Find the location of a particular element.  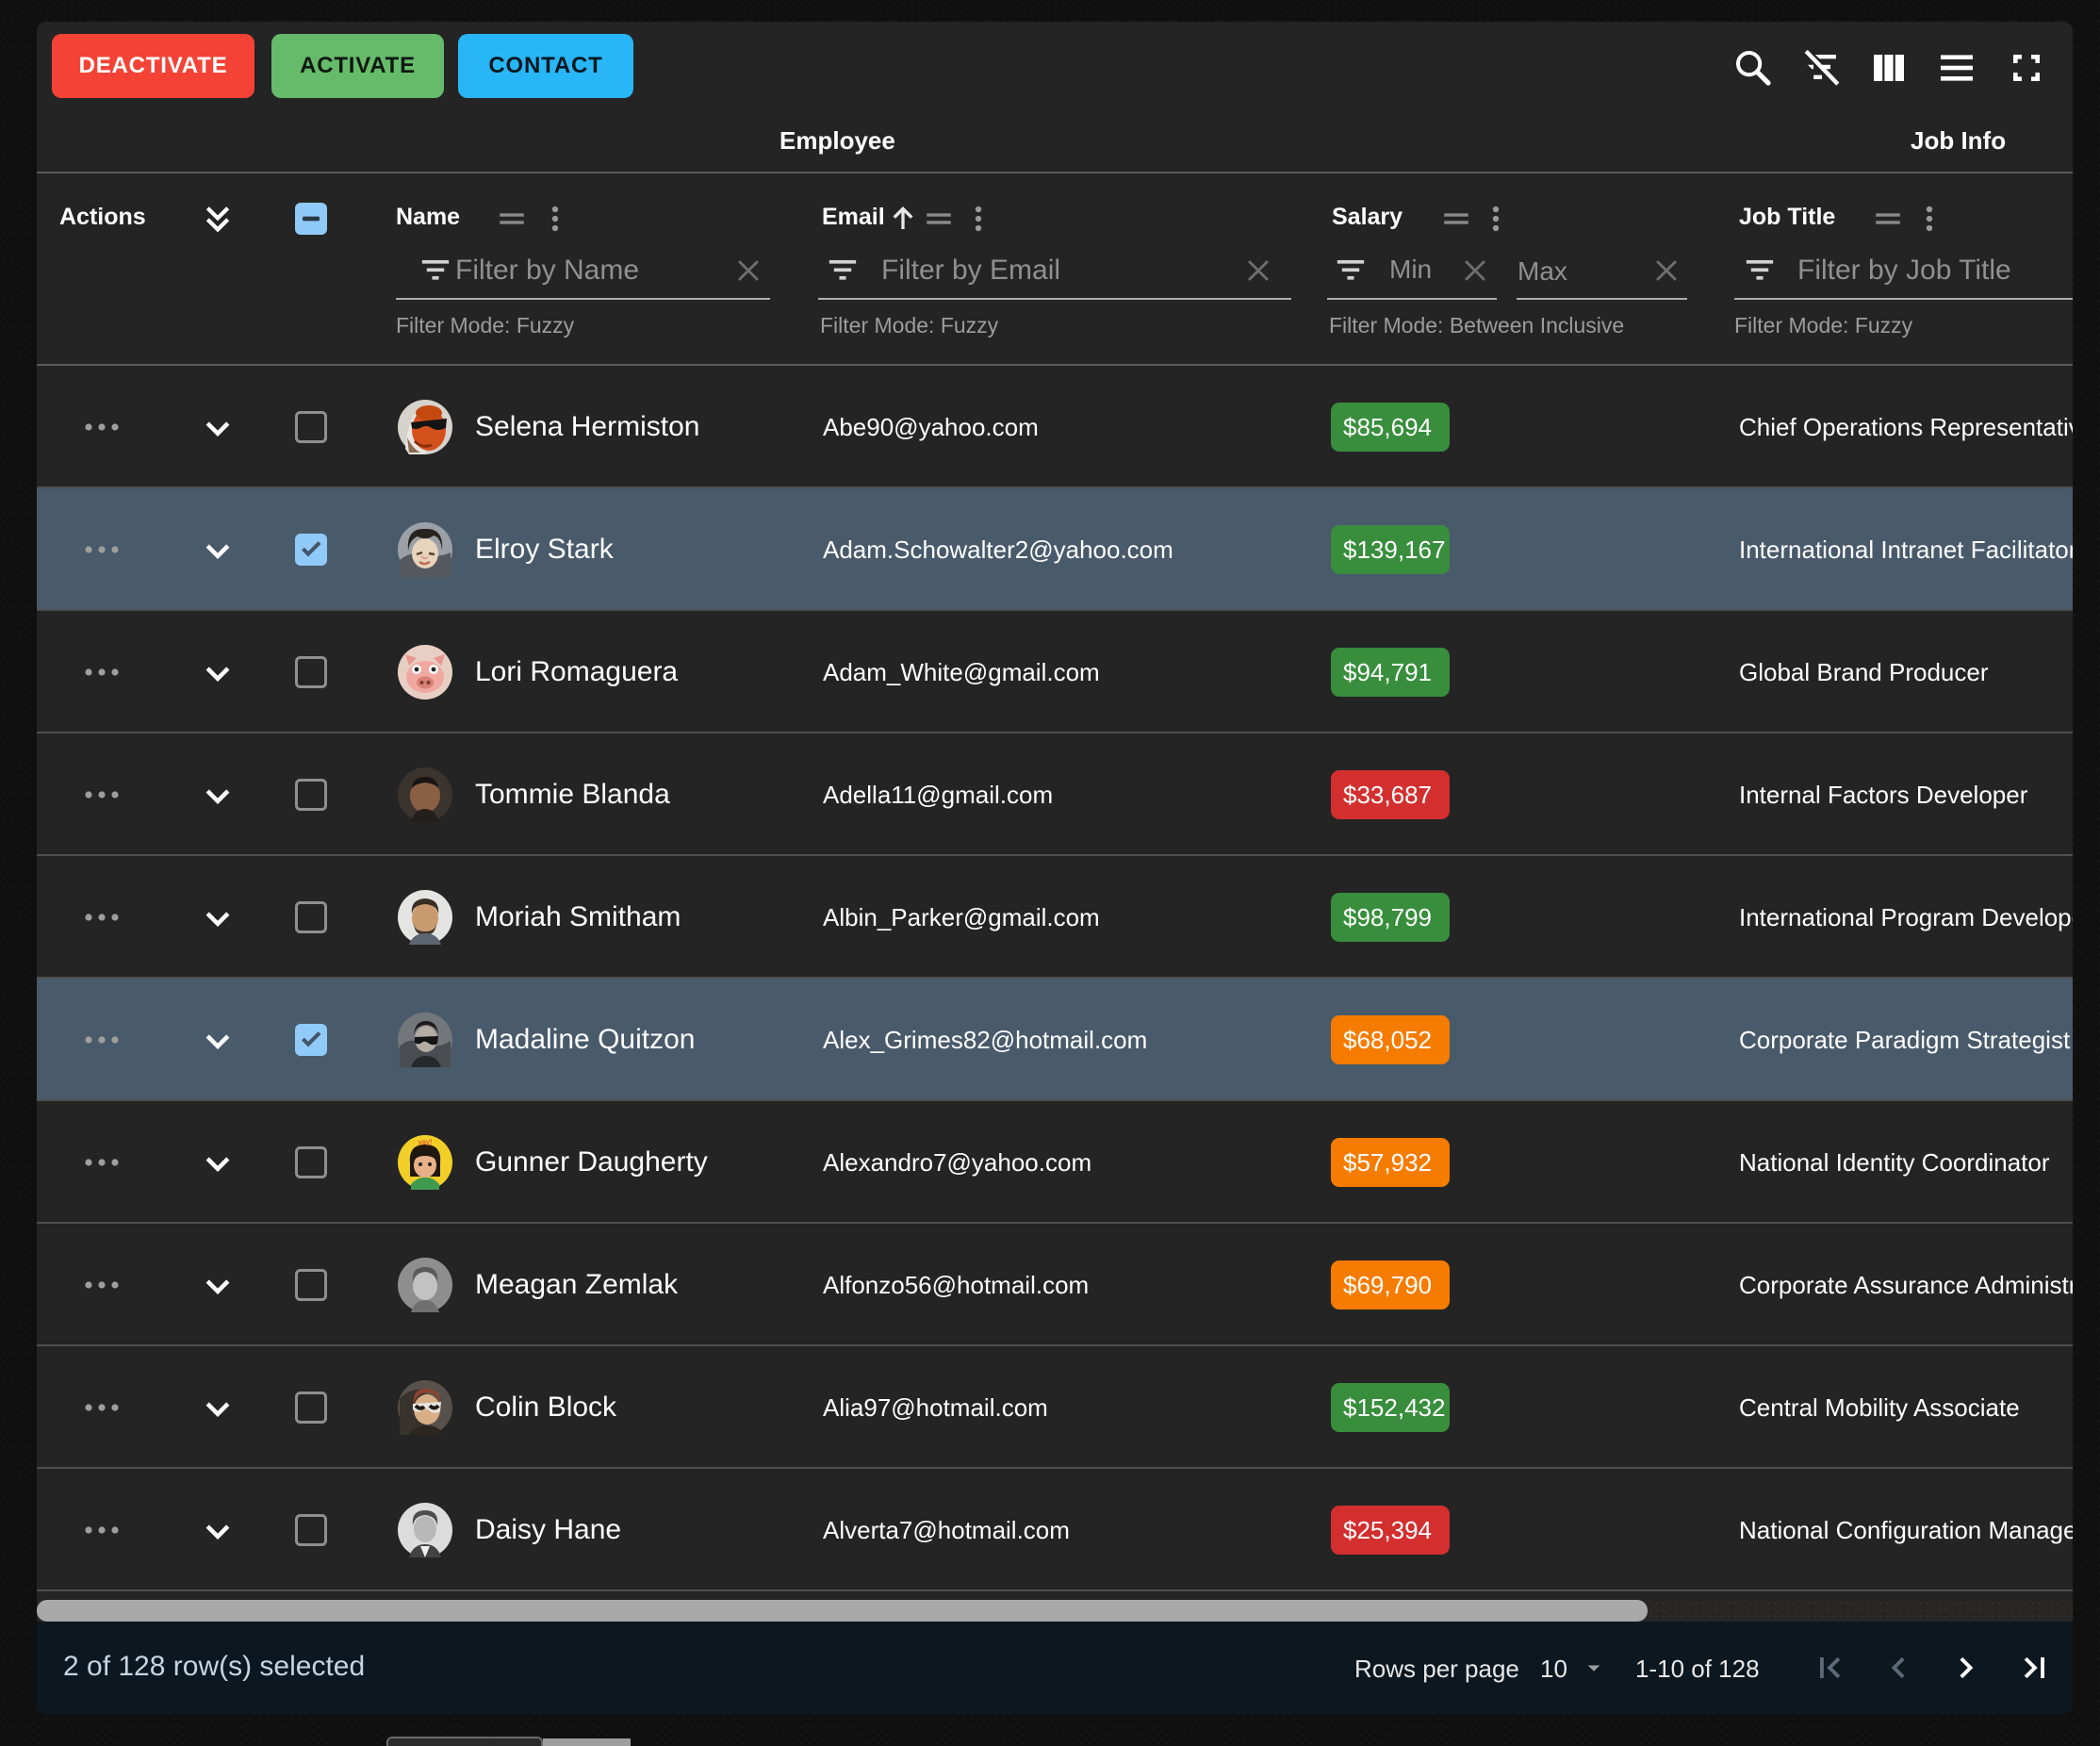

svg-text: yay! is located at coordinates (425, 1142).